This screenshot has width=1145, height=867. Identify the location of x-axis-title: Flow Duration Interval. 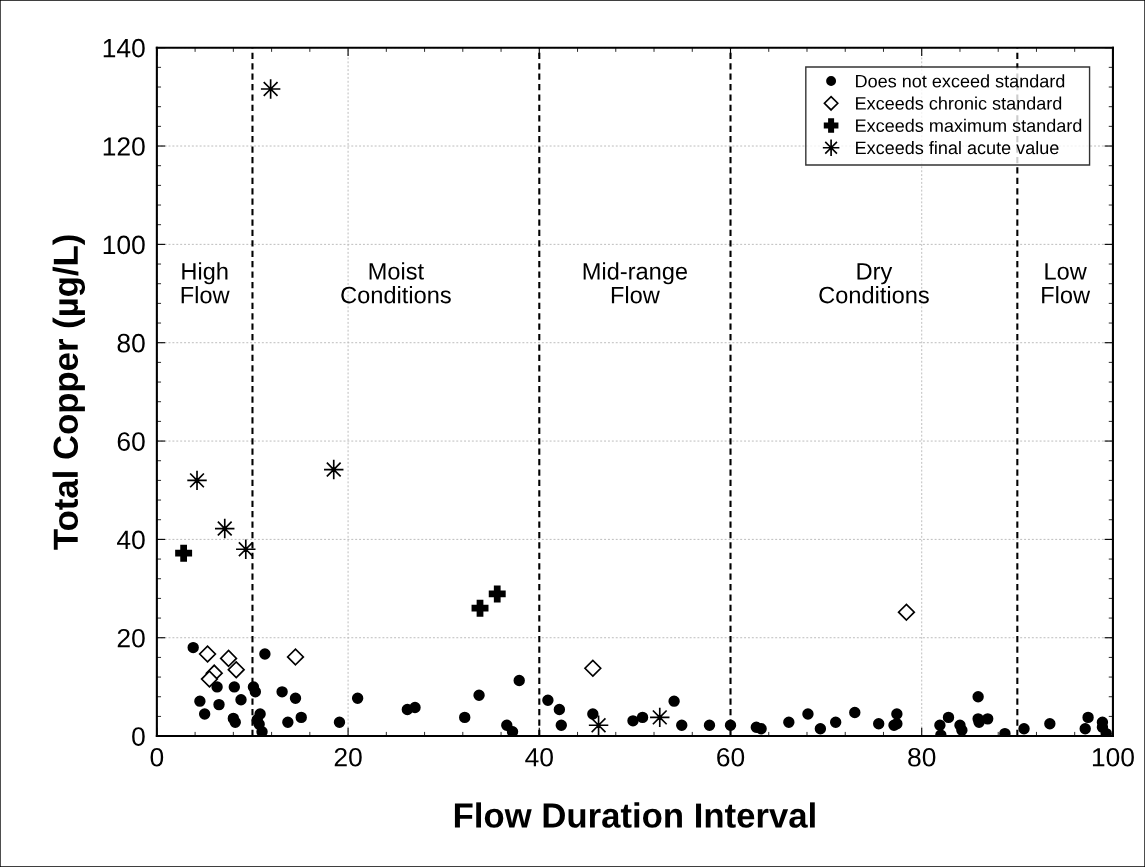
(634, 815).